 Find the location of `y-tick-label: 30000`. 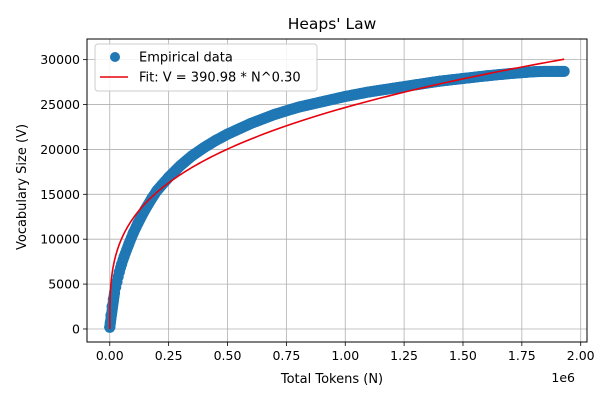

y-tick-label: 30000 is located at coordinates (60, 59).